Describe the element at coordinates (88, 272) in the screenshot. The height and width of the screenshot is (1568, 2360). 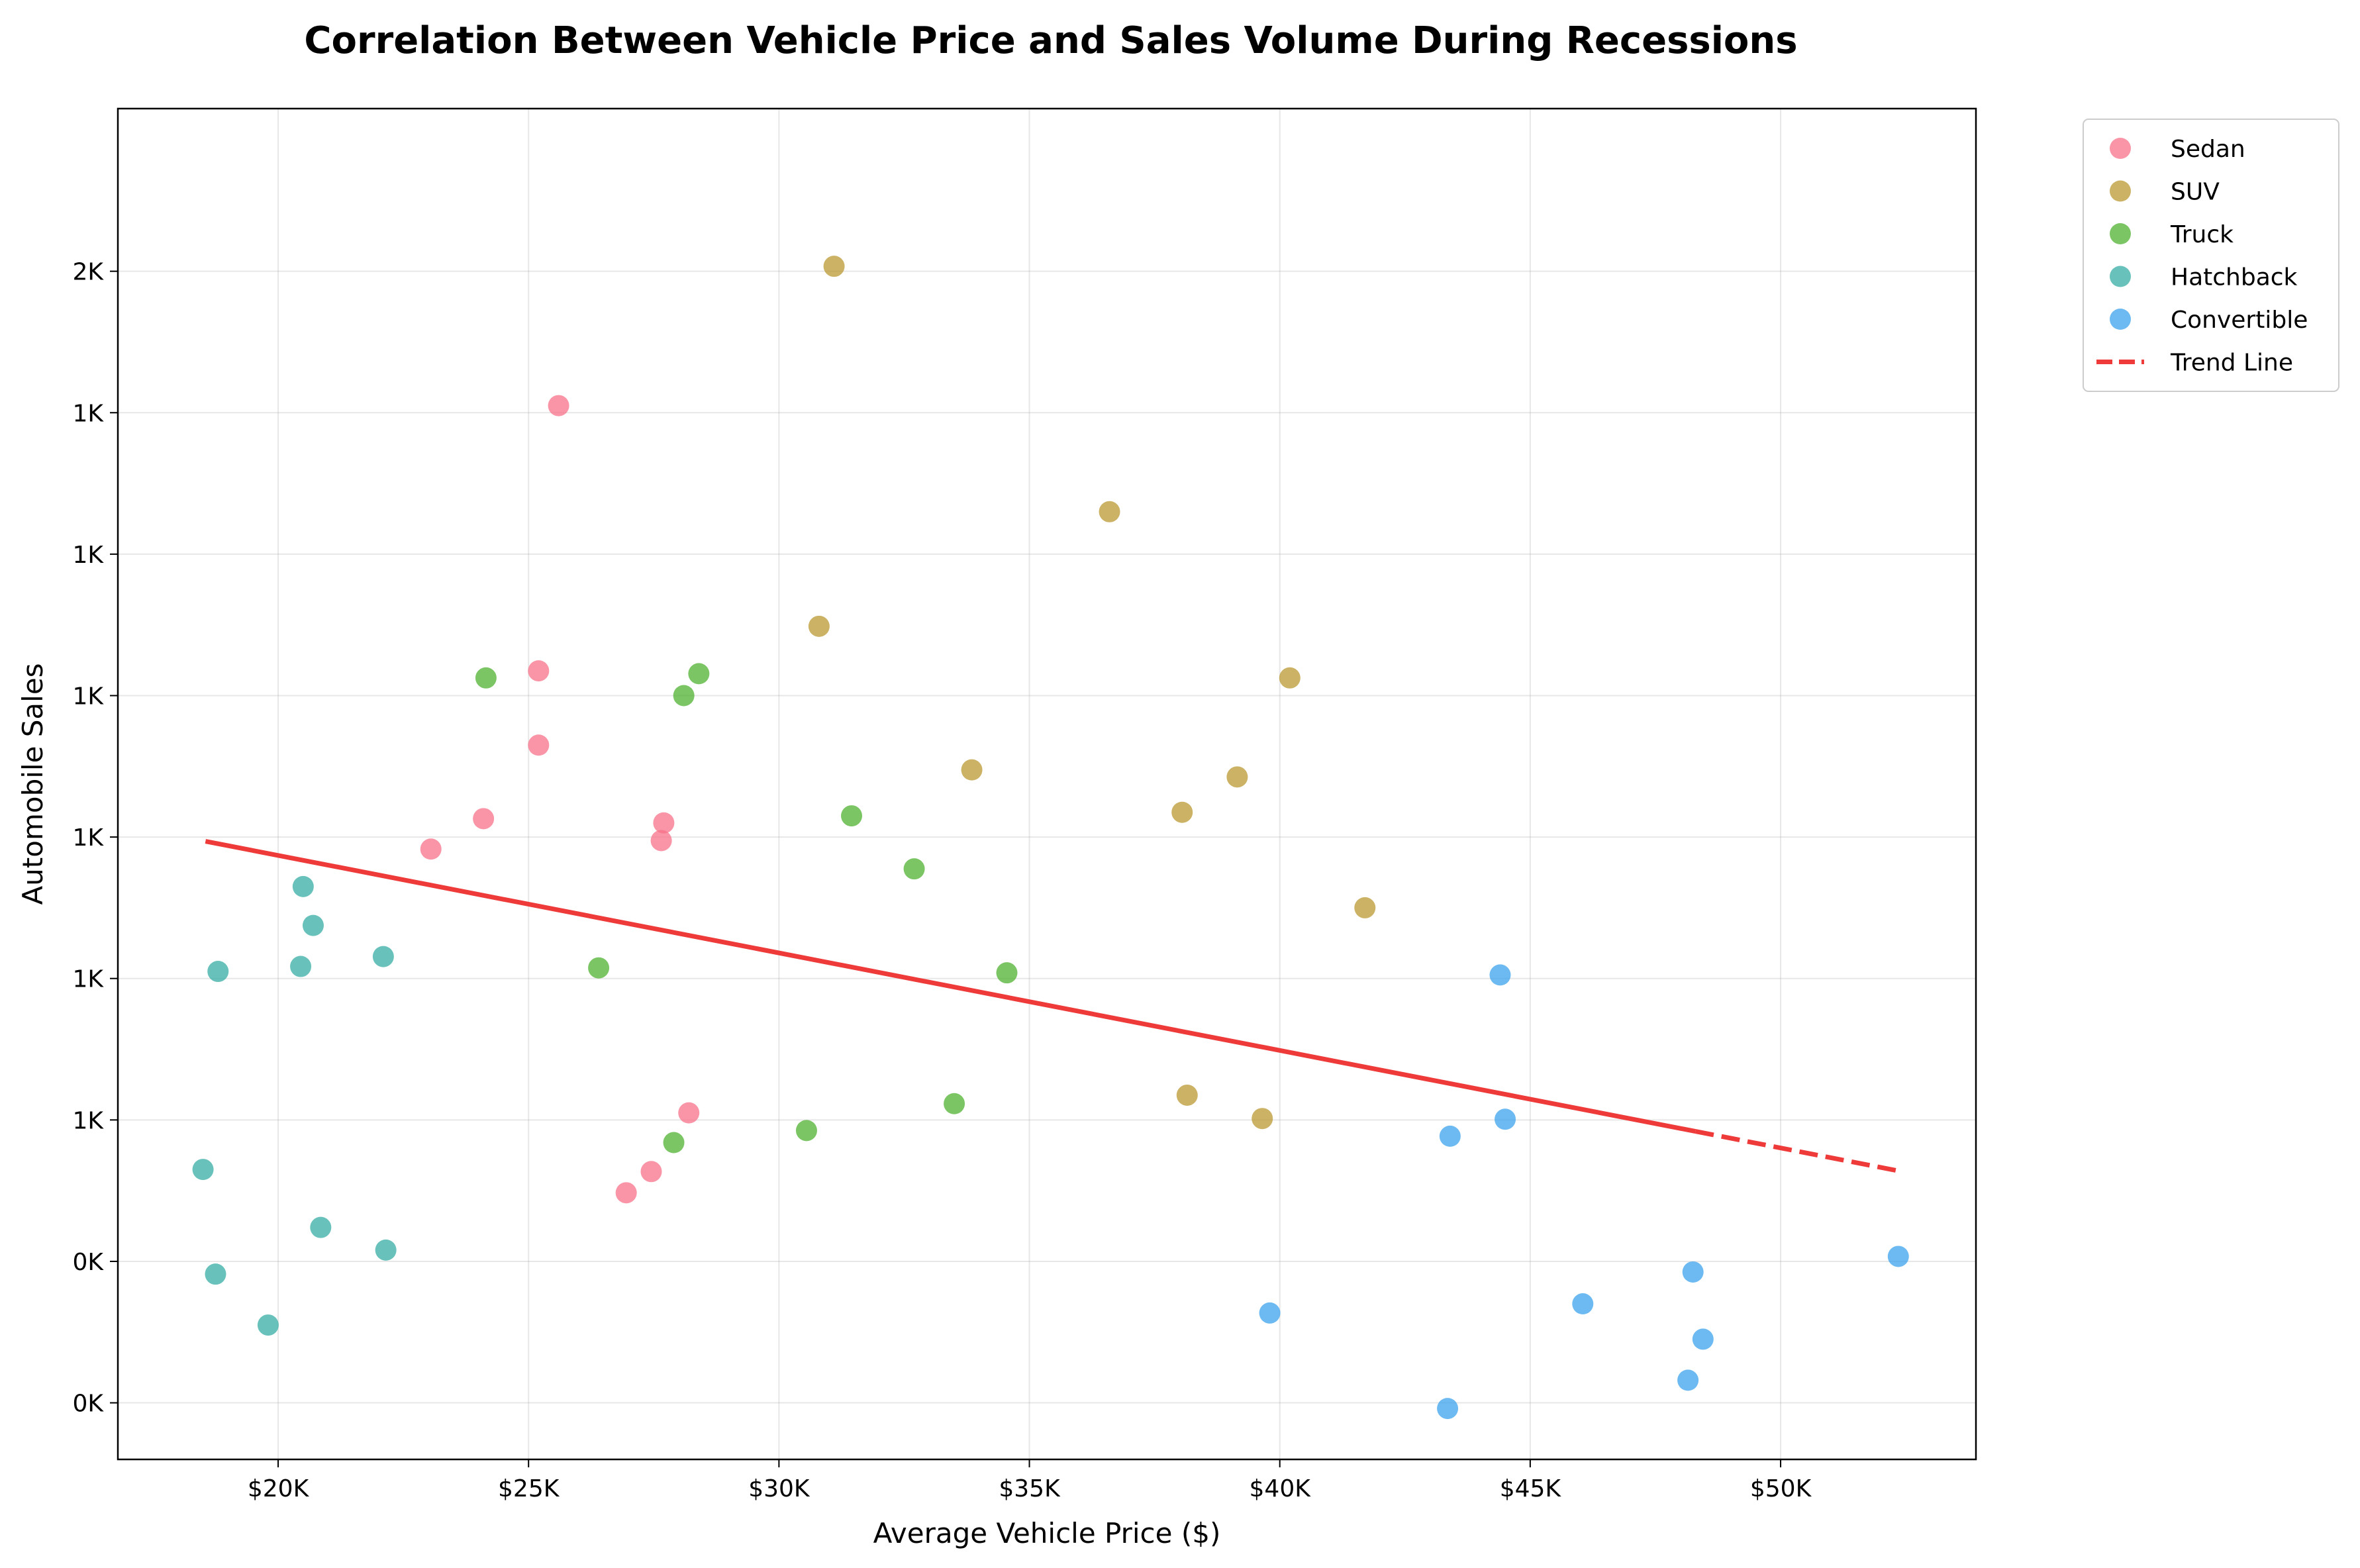
I see `y-tick-label: 2K` at that location.